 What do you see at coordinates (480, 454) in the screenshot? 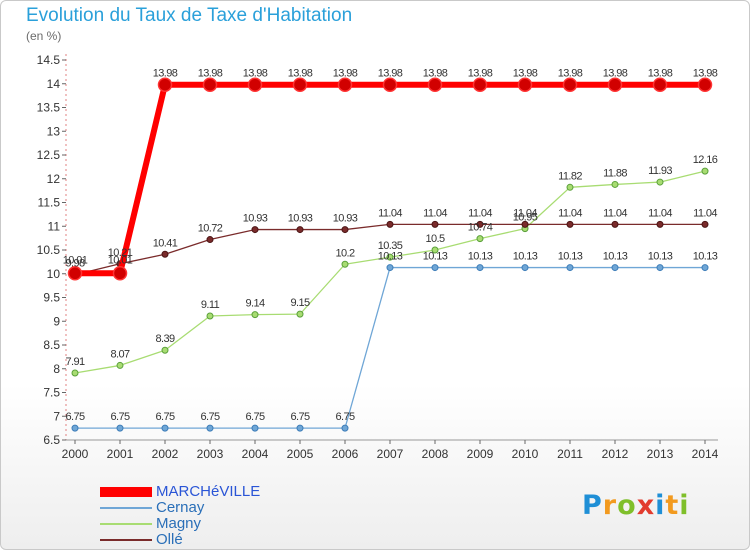
I see `x-tick-label: 2009` at bounding box center [480, 454].